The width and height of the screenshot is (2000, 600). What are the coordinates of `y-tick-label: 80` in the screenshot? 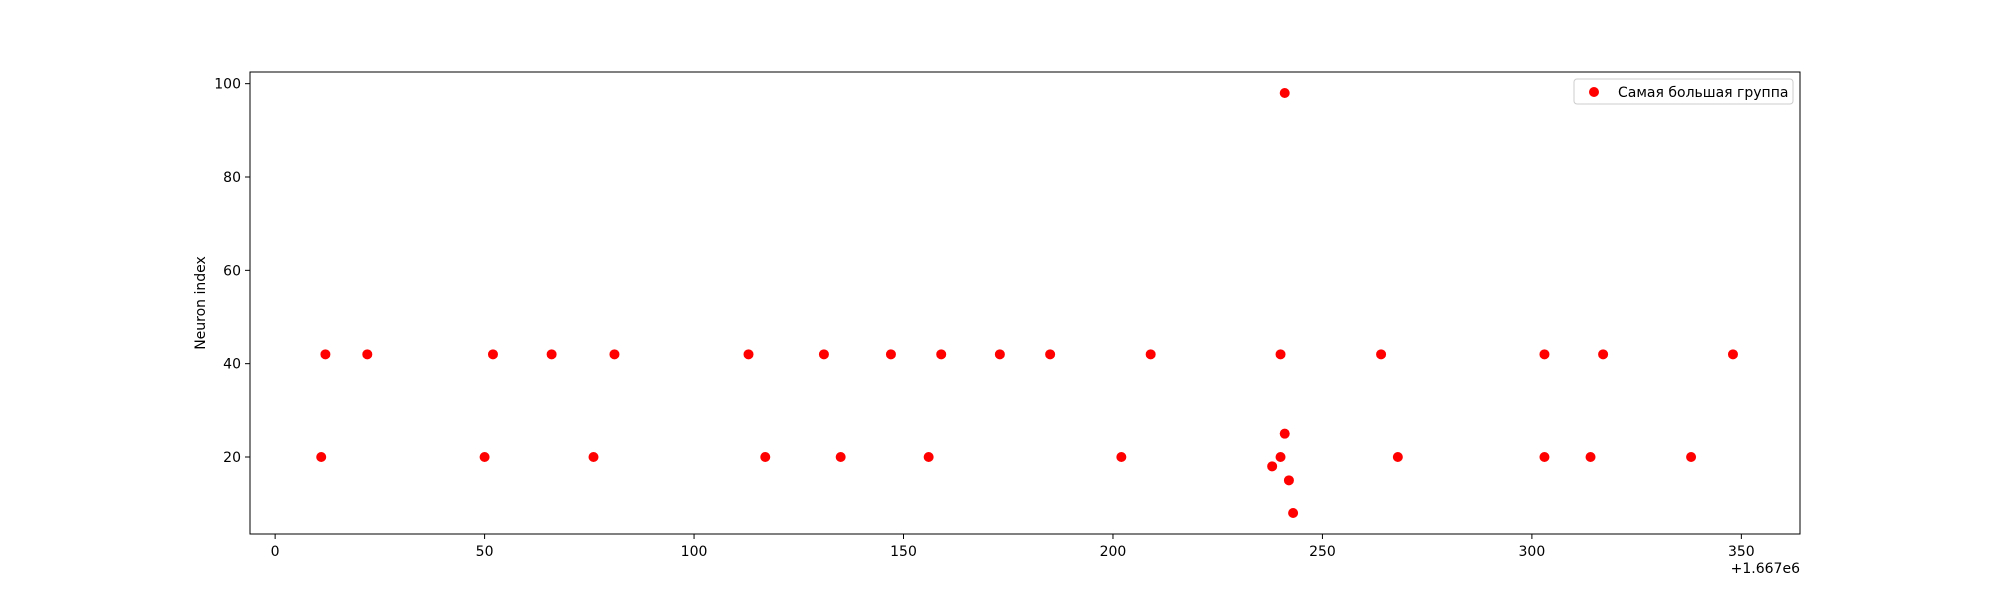 It's located at (232, 178).